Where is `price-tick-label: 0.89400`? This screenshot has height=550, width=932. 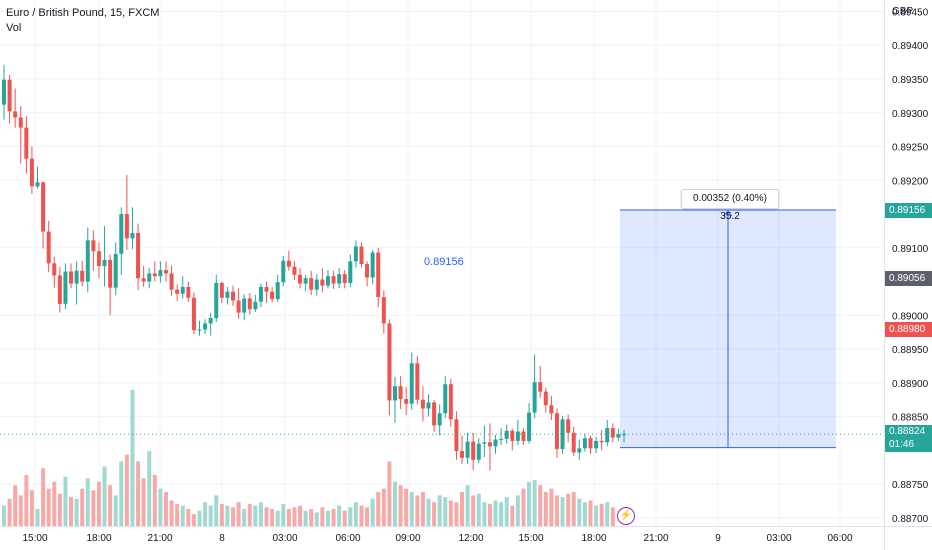 price-tick-label: 0.89400 is located at coordinates (910, 46).